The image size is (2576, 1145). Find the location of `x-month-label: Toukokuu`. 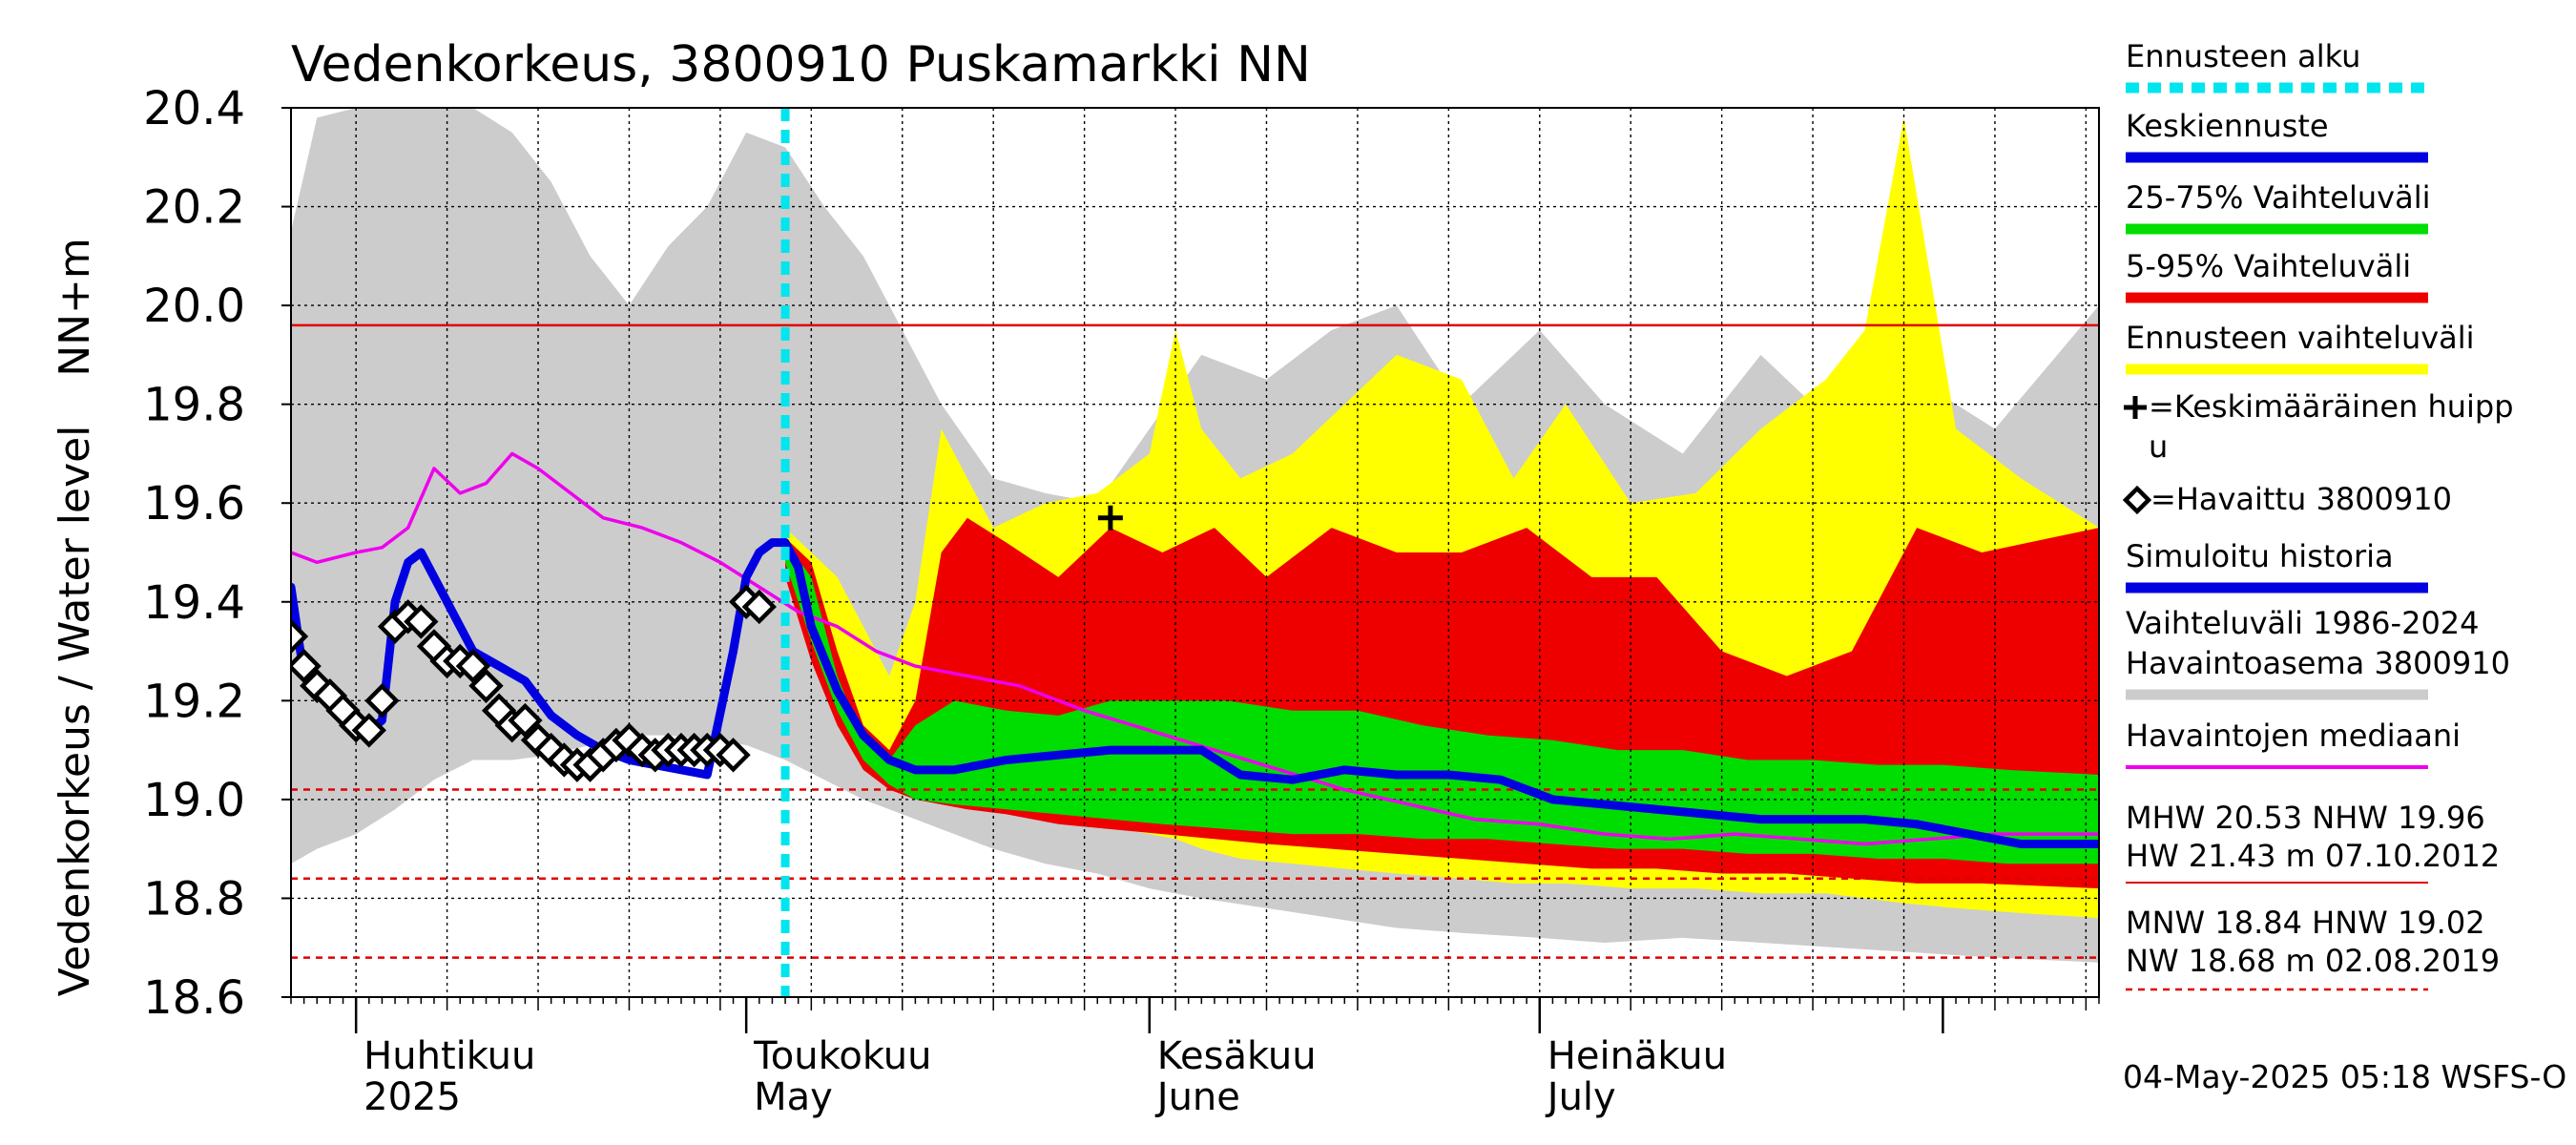

x-month-label: Toukokuu is located at coordinates (842, 1056).